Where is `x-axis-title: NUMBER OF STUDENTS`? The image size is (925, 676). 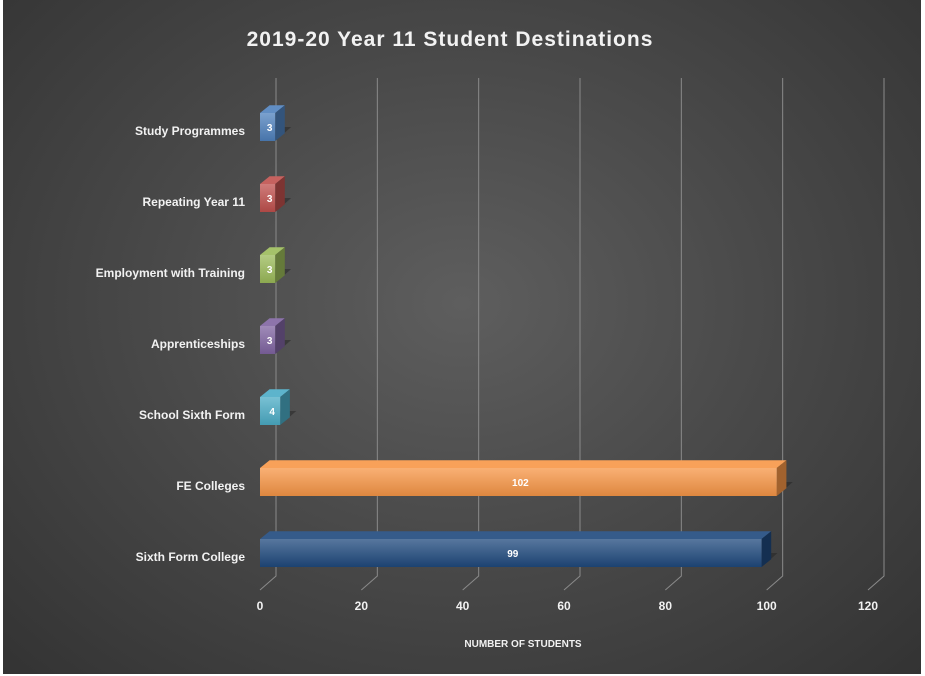
x-axis-title: NUMBER OF STUDENTS is located at coordinates (523, 644).